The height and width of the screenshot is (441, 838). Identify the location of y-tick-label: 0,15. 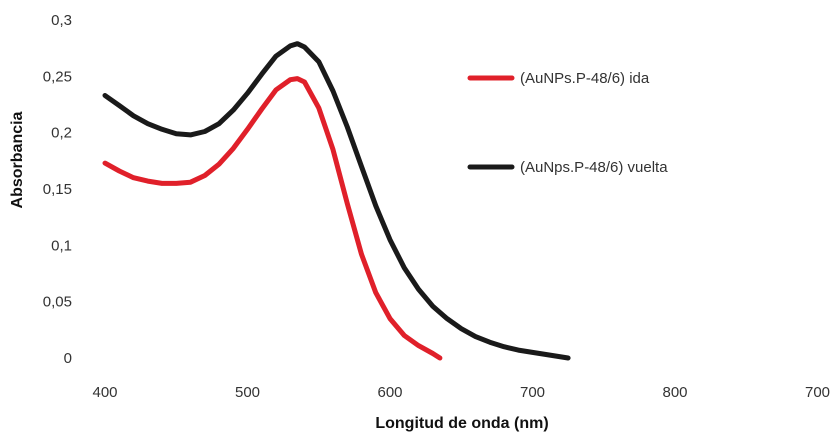
(57, 189).